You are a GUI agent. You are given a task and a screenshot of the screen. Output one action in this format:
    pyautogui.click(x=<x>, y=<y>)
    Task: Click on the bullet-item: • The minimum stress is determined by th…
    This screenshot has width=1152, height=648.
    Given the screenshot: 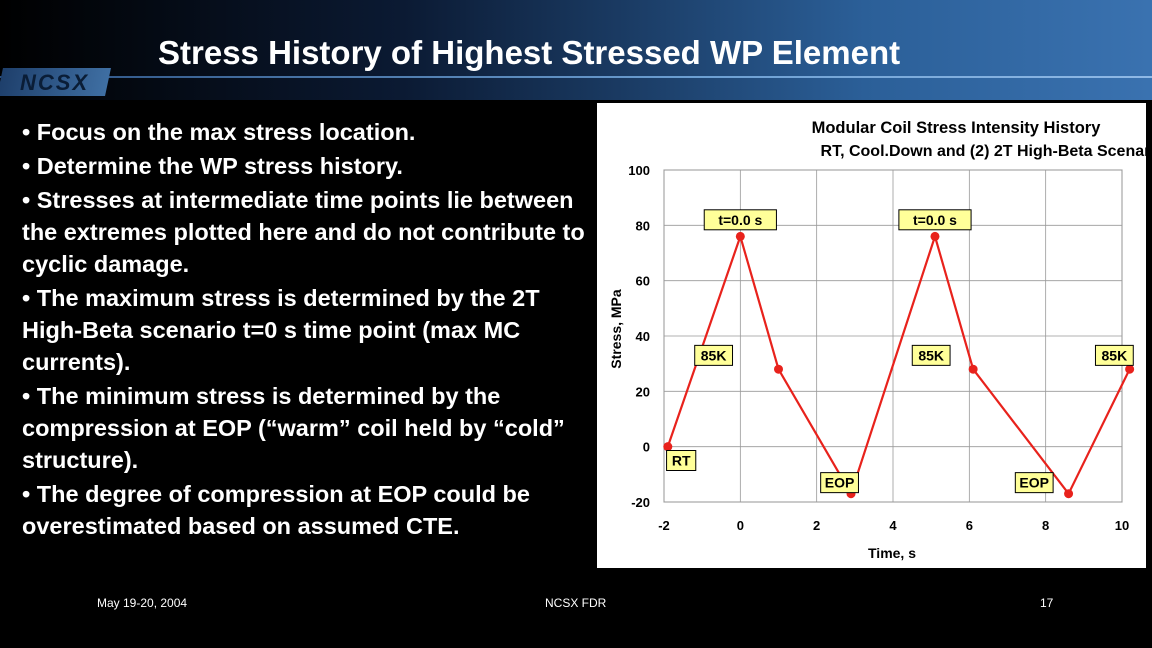 What is the action you would take?
    pyautogui.click(x=293, y=428)
    